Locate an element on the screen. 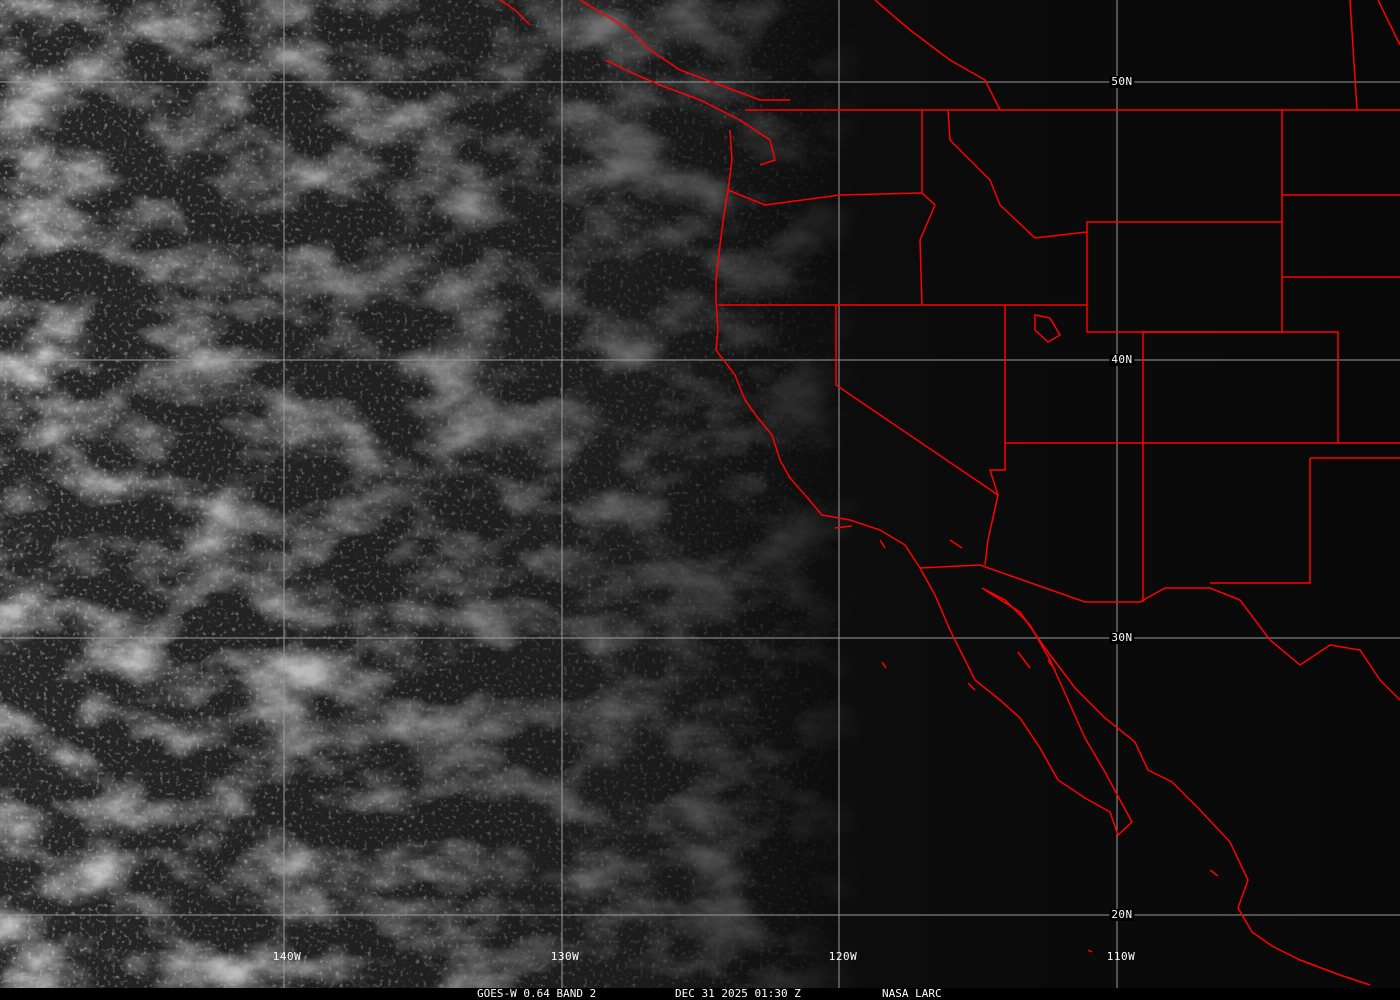  coastline-mexico is located at coordinates (1177, 787).